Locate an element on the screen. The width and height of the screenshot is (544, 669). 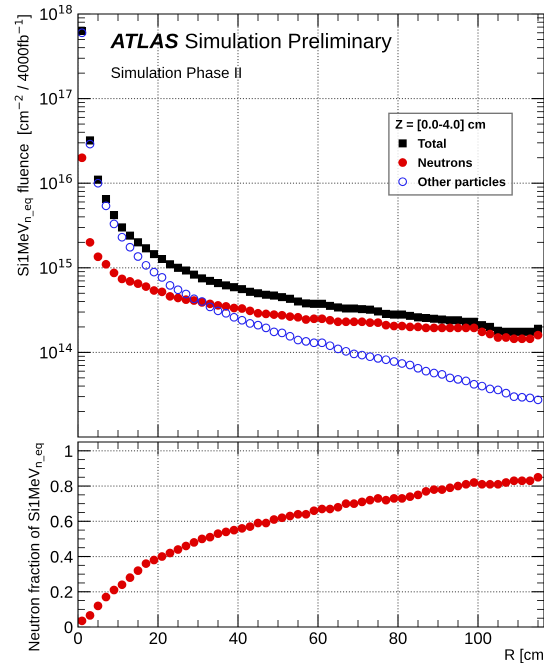
legend-label: Total is located at coordinates (432, 143).